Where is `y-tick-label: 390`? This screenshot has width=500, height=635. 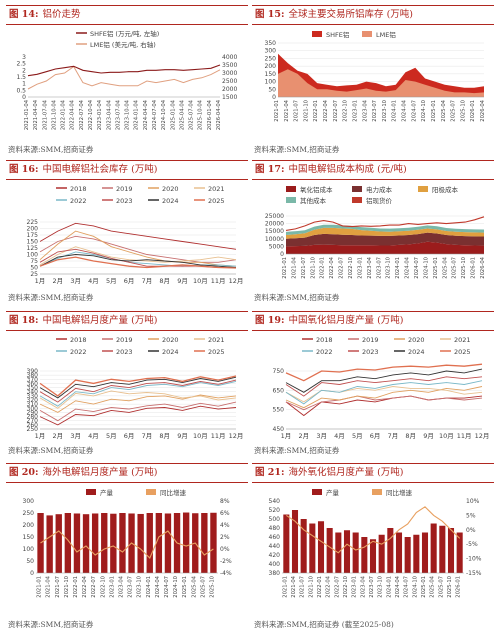
y-tick-label: 390 is located at coordinates (33, 371).